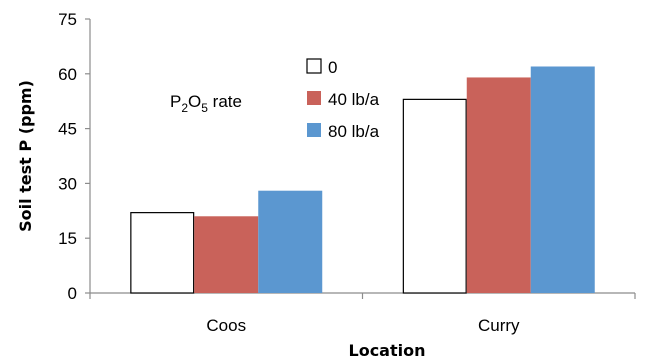  What do you see at coordinates (354, 99) in the screenshot?
I see `legend-label-1: 40 lb/a` at bounding box center [354, 99].